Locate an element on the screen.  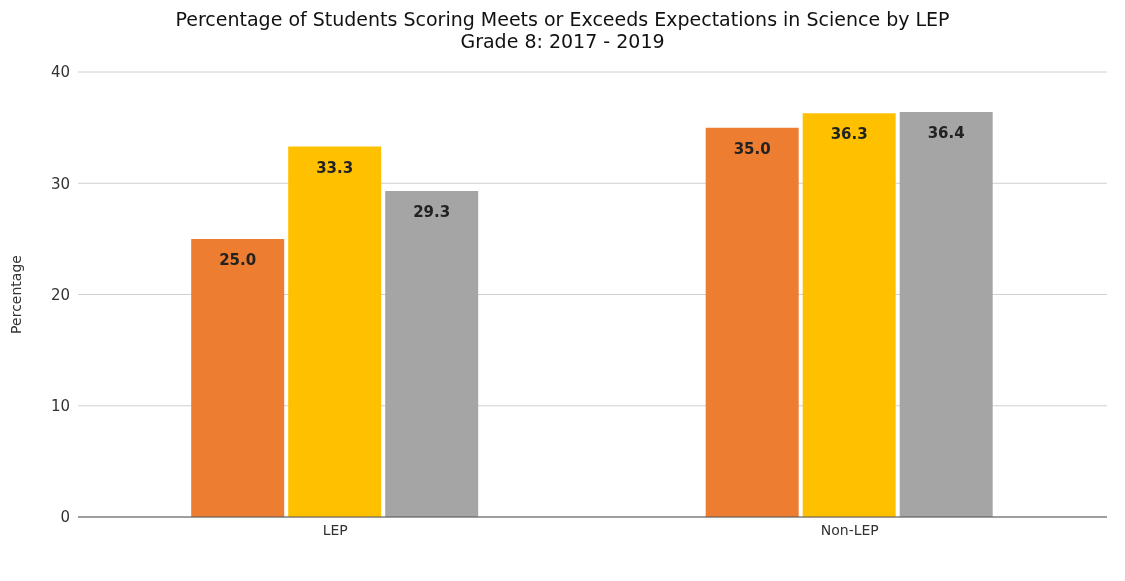
data-label: 36.3 is located at coordinates (849, 134).